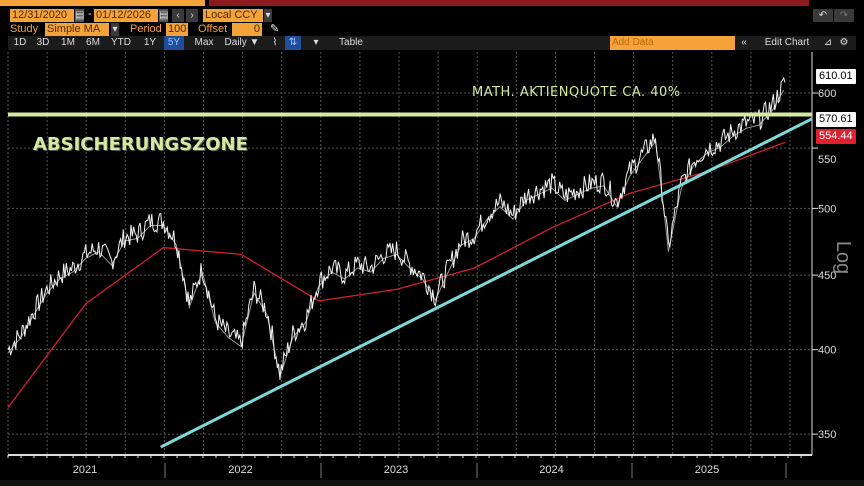 The width and height of the screenshot is (864, 486). I want to click on x-tick-label: 2025, so click(707, 470).